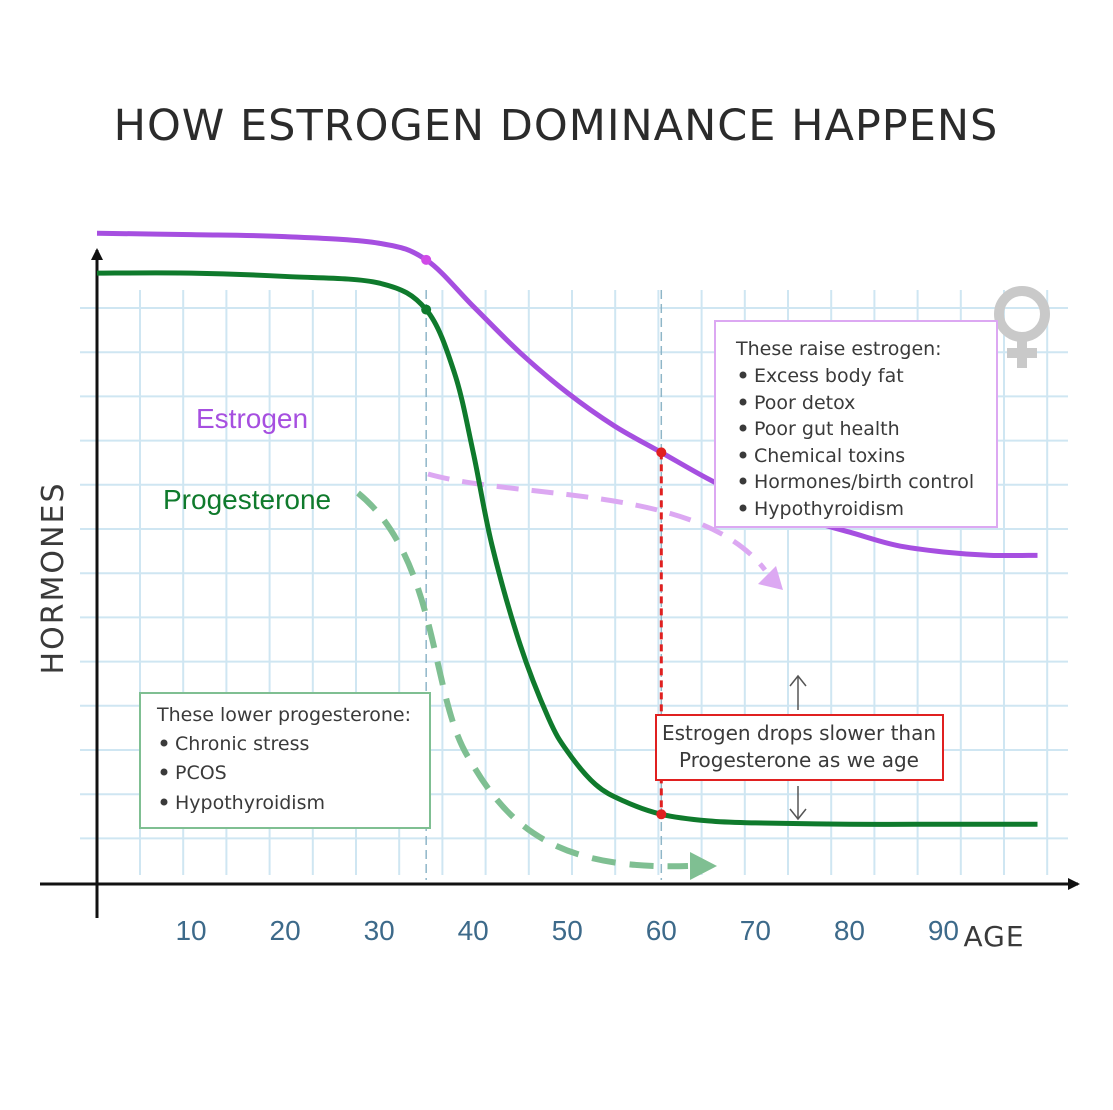  I want to click on x-tick-label: 70, so click(755, 930).